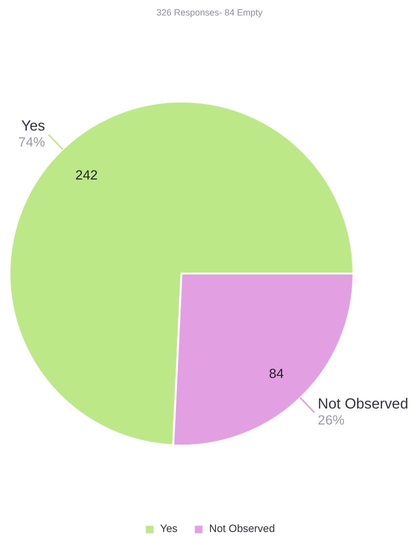 The image size is (418, 545). What do you see at coordinates (363, 404) in the screenshot?
I see `slice-label: Not Observed` at bounding box center [363, 404].